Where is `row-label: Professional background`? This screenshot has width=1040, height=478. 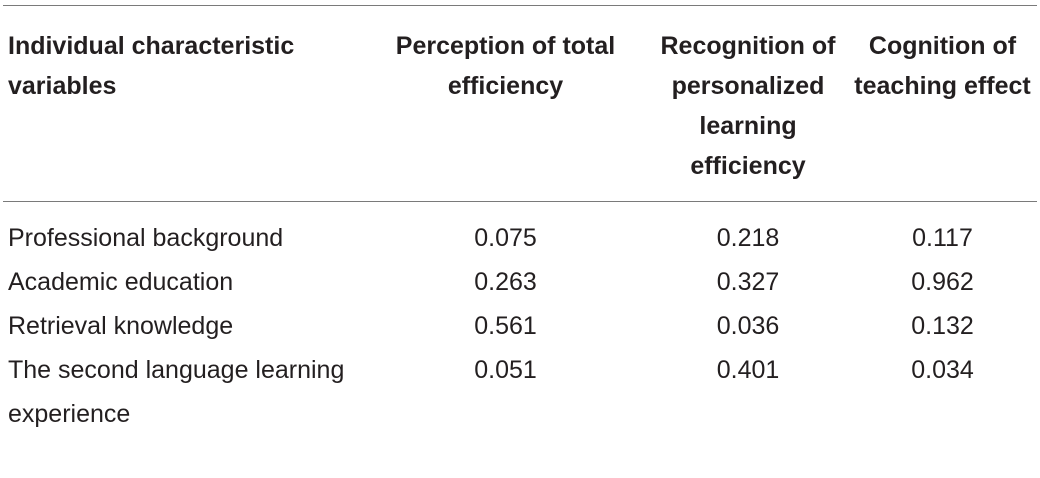 row-label: Professional background is located at coordinates (146, 238).